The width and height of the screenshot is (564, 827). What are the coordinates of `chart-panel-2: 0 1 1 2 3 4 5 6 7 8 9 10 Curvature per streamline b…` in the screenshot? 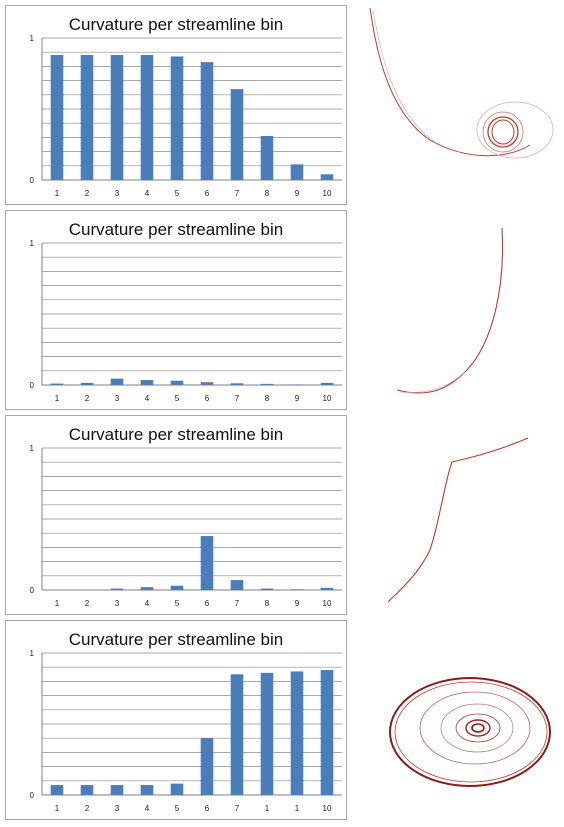 It's located at (176, 310).